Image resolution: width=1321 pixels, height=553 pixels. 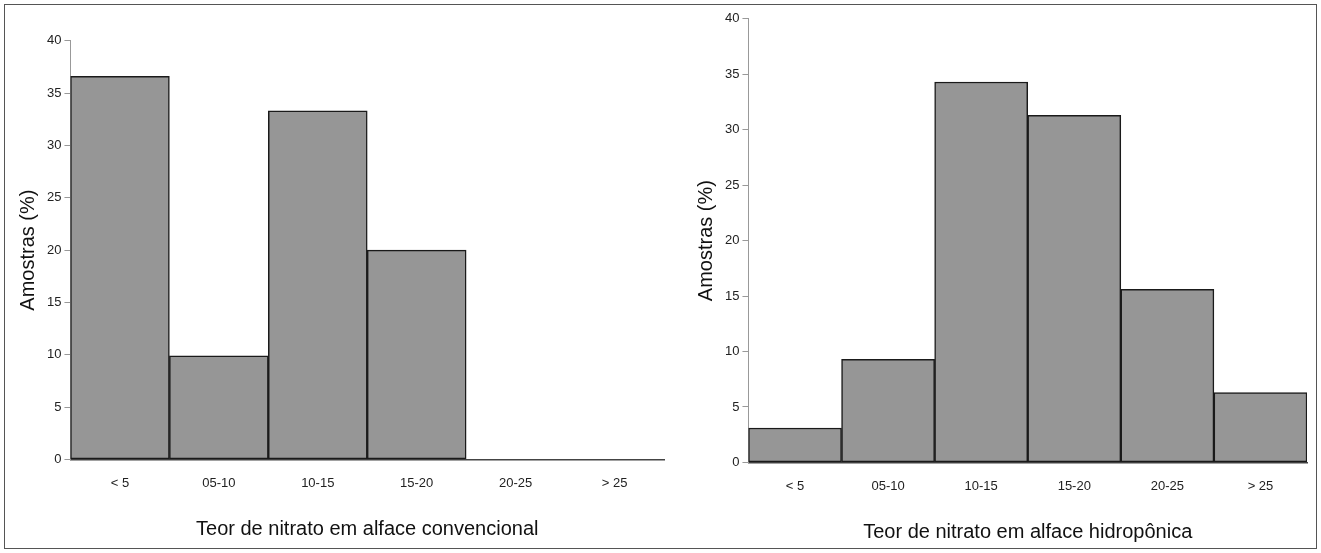 I want to click on x-axis-title: Teor de nitrato em alface convencional, so click(x=367, y=527).